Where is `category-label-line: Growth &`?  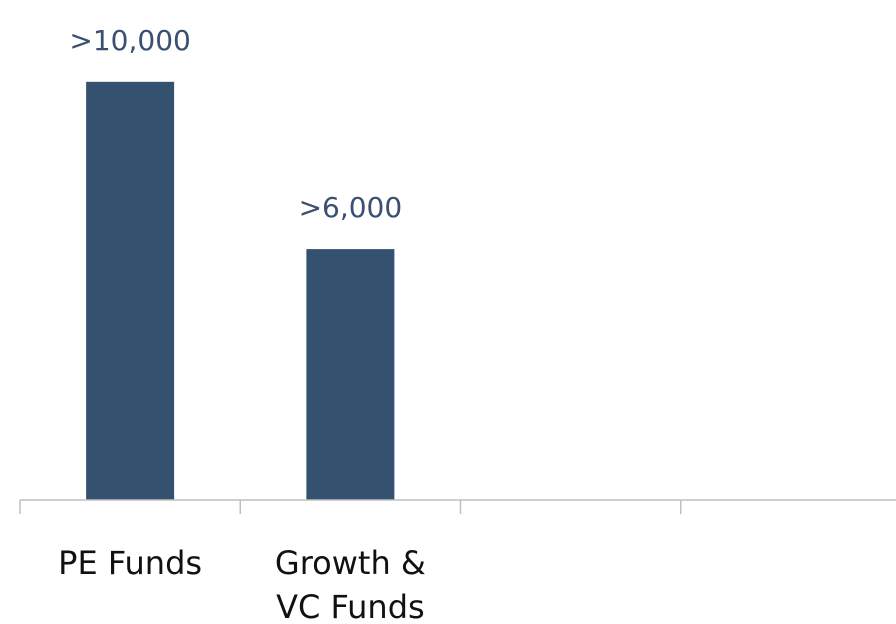 category-label-line: Growth & is located at coordinates (350, 563).